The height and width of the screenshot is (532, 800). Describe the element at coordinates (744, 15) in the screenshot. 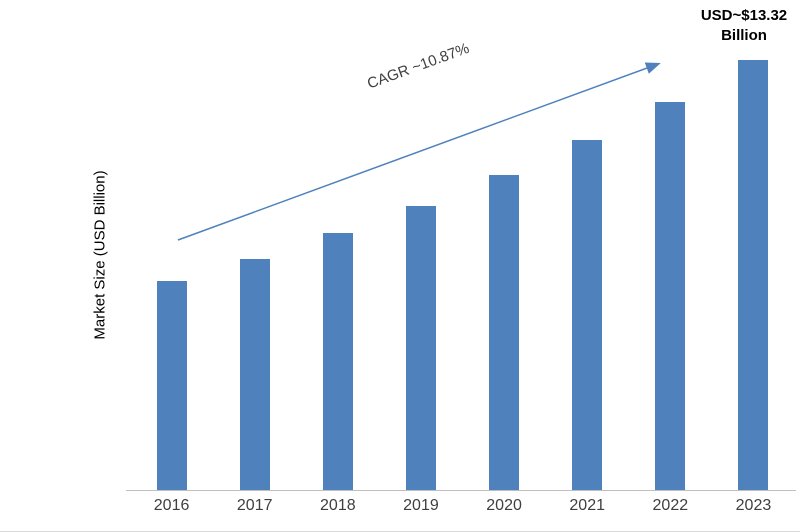

I see `end-value-line1: USD~$13.32` at that location.